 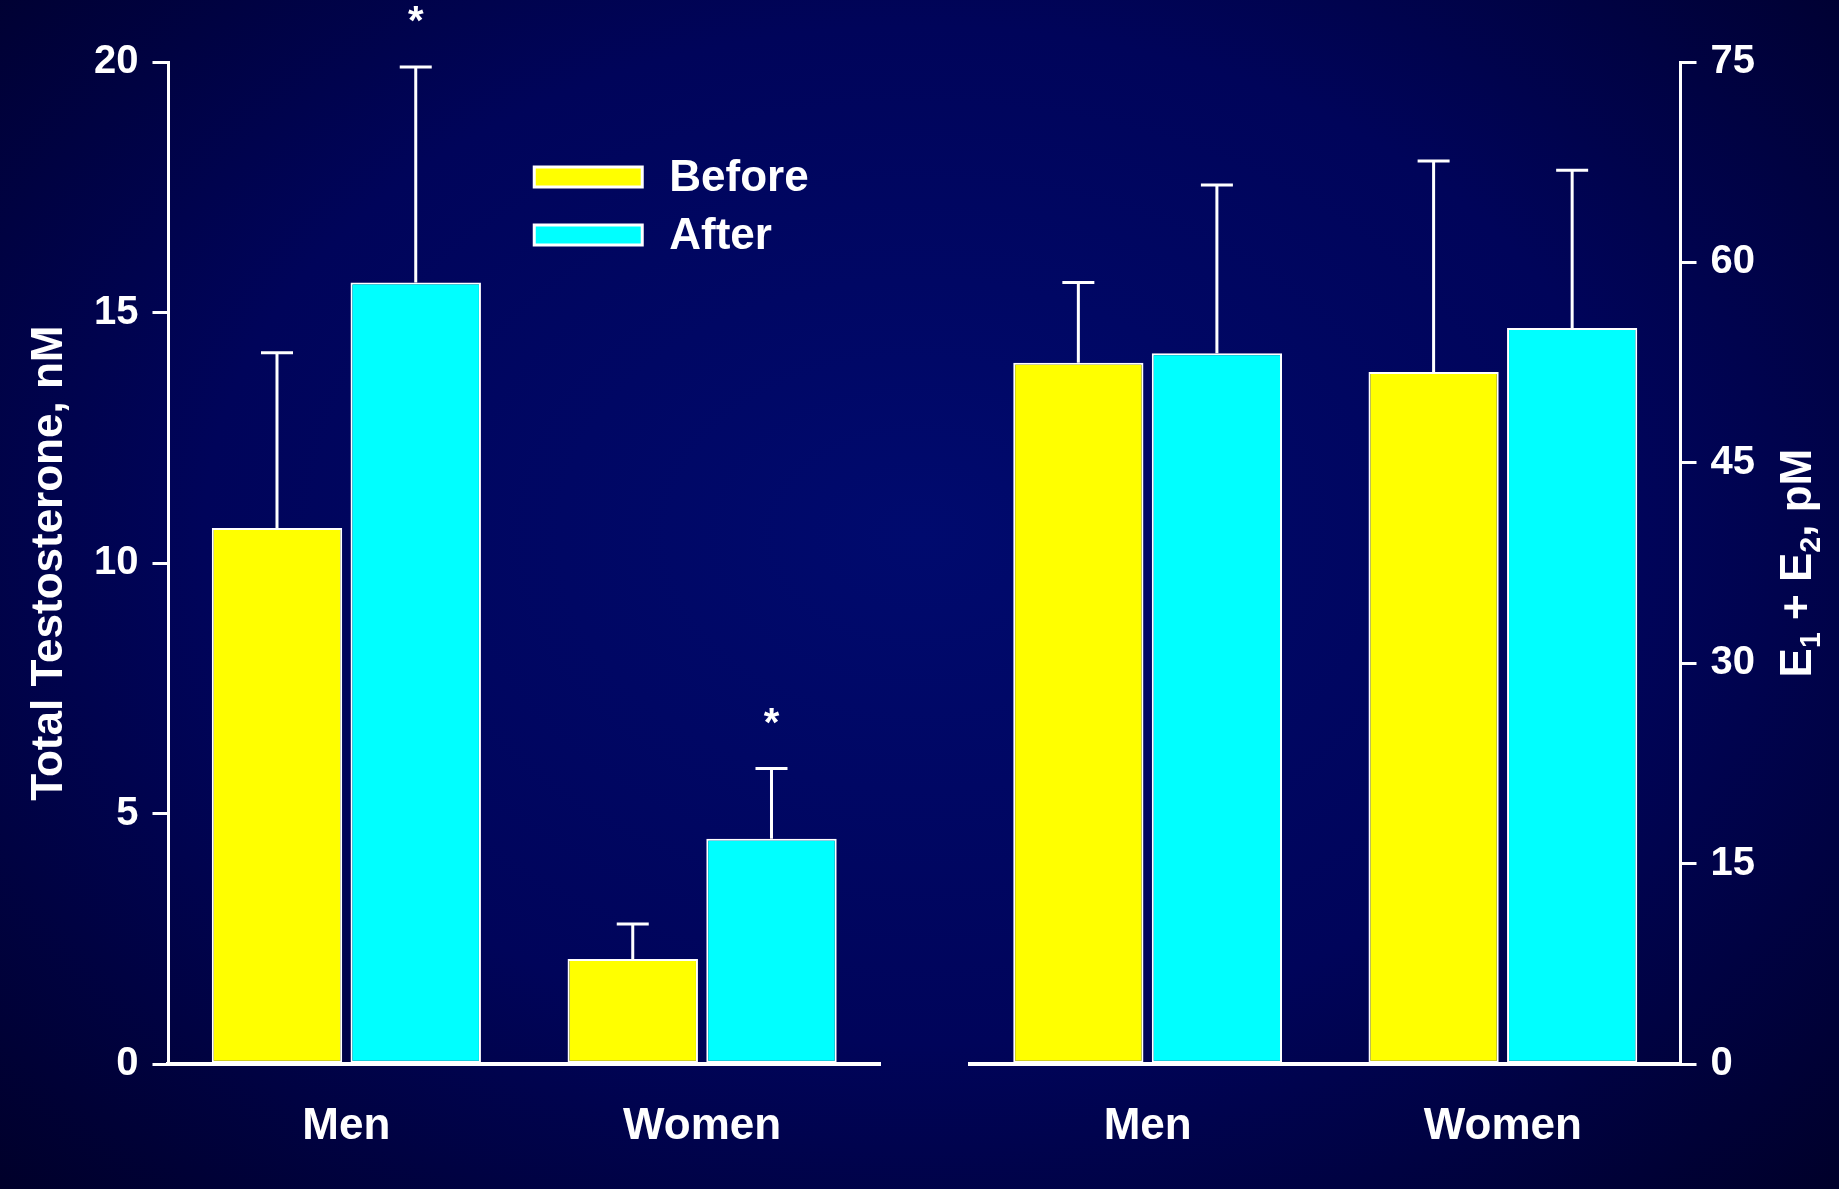 I want to click on y-tick-label: 20, so click(x=116, y=59).